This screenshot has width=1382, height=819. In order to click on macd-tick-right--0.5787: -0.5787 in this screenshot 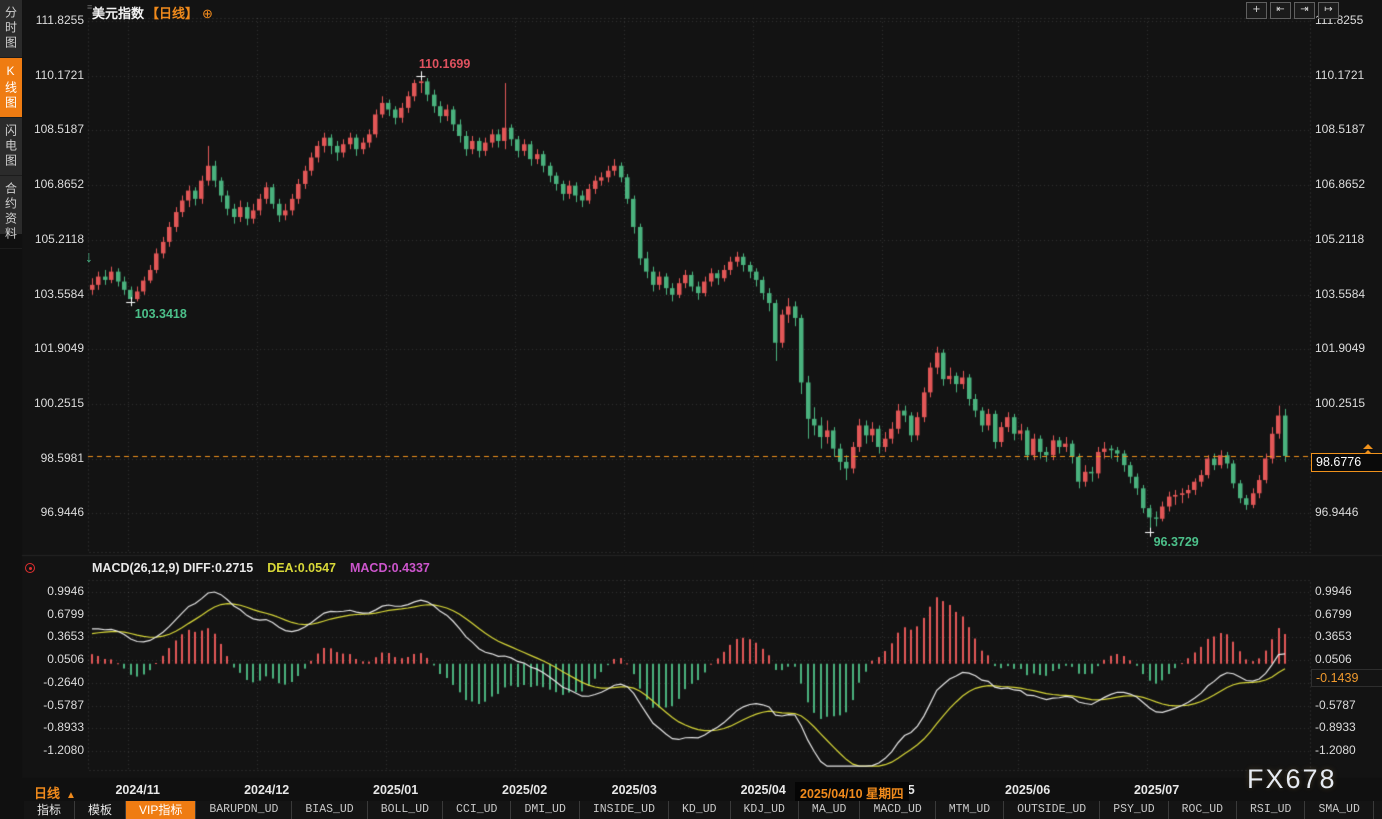, I will do `click(1335, 704)`.